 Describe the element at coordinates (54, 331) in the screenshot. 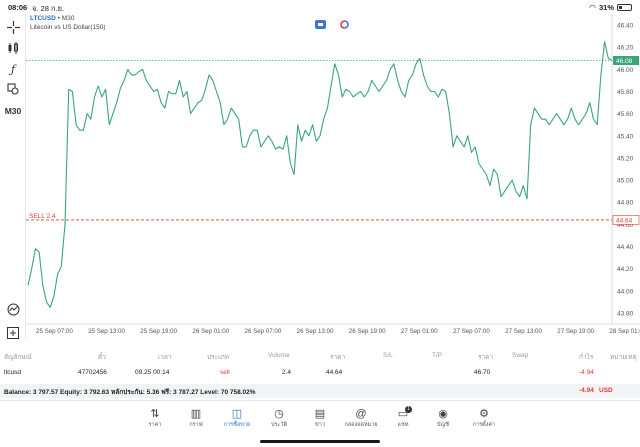

I see `x-tick-label: 25 Sep 07:00` at that location.